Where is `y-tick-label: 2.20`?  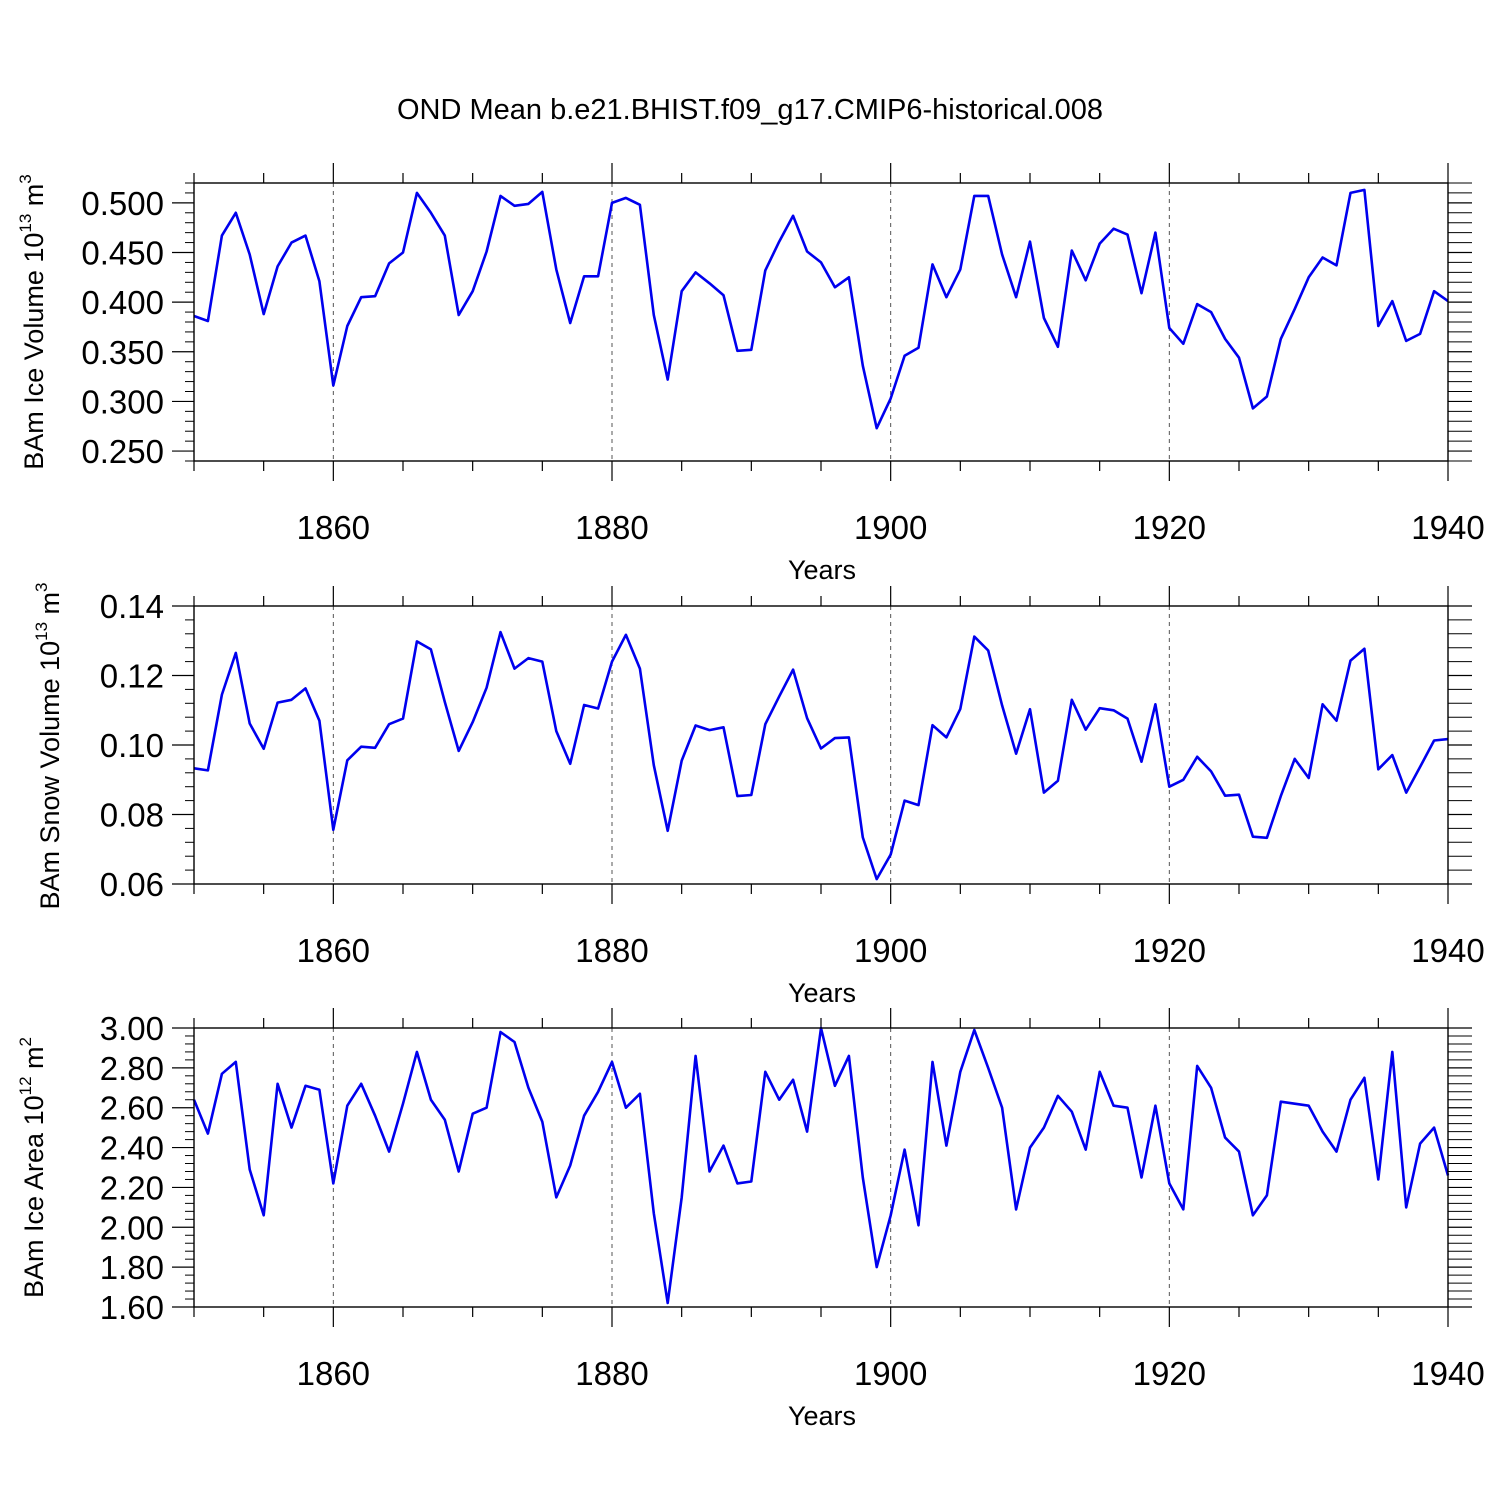
y-tick-label: 2.20 is located at coordinates (132, 1187).